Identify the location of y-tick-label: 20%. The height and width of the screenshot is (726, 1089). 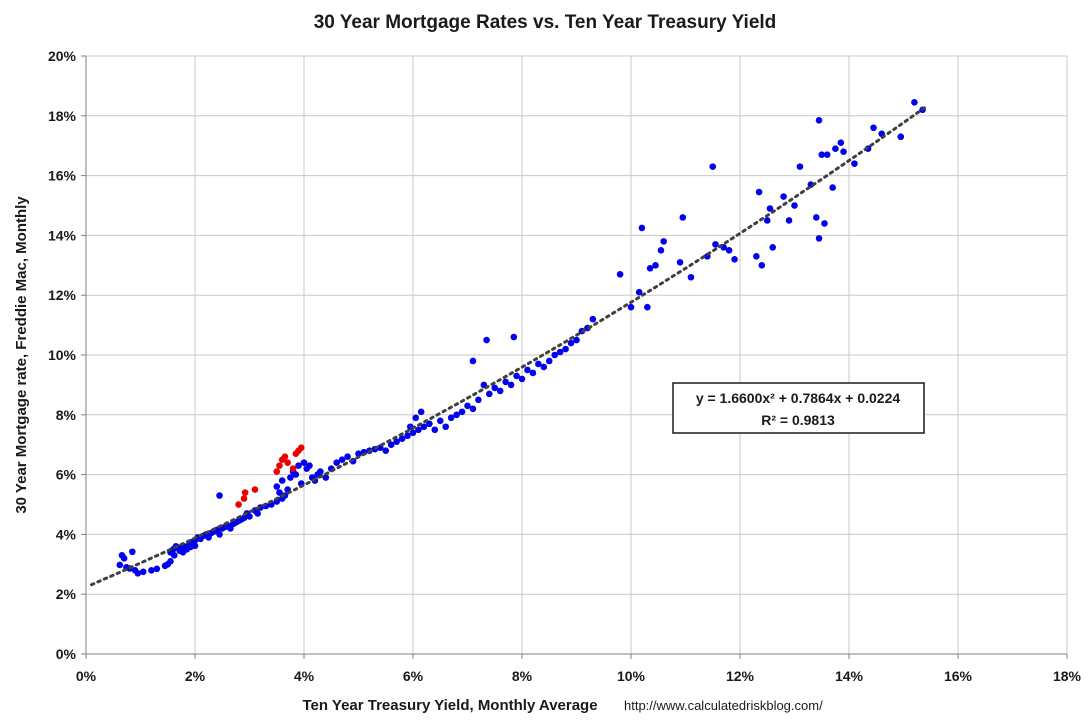
(62, 56).